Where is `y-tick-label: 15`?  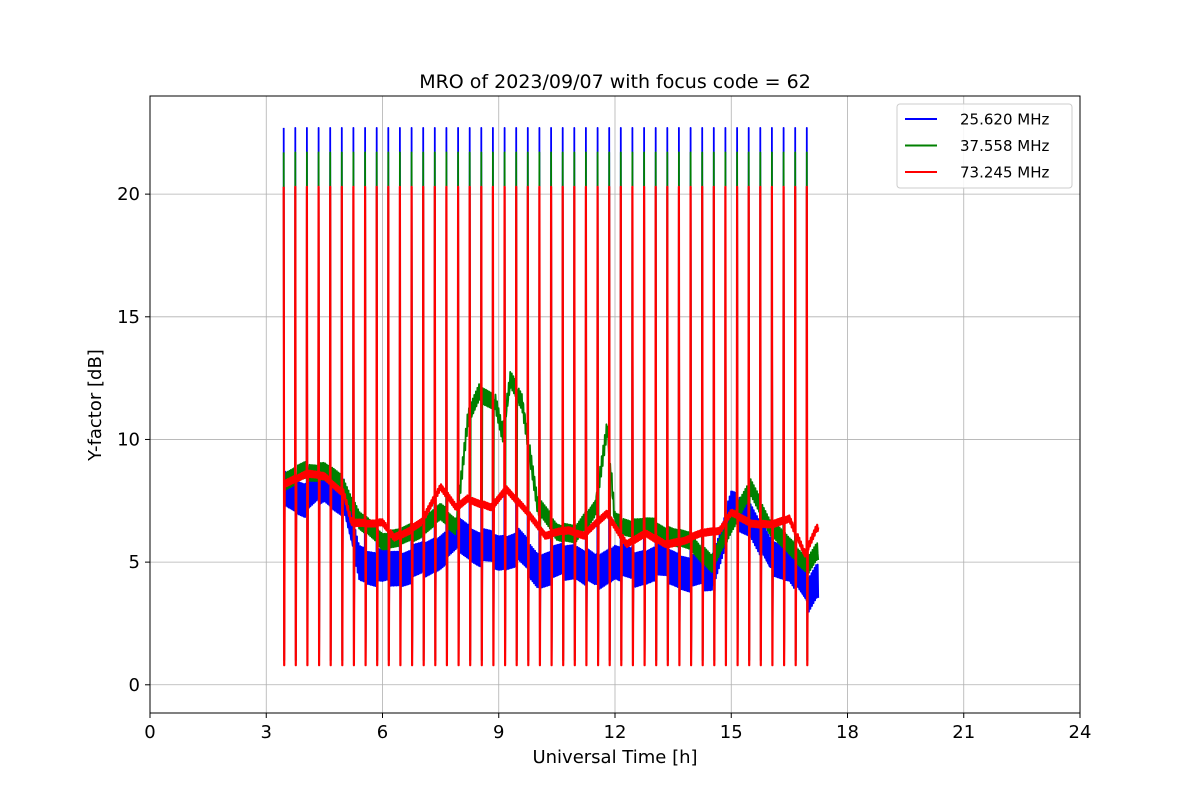 y-tick-label: 15 is located at coordinates (128, 317).